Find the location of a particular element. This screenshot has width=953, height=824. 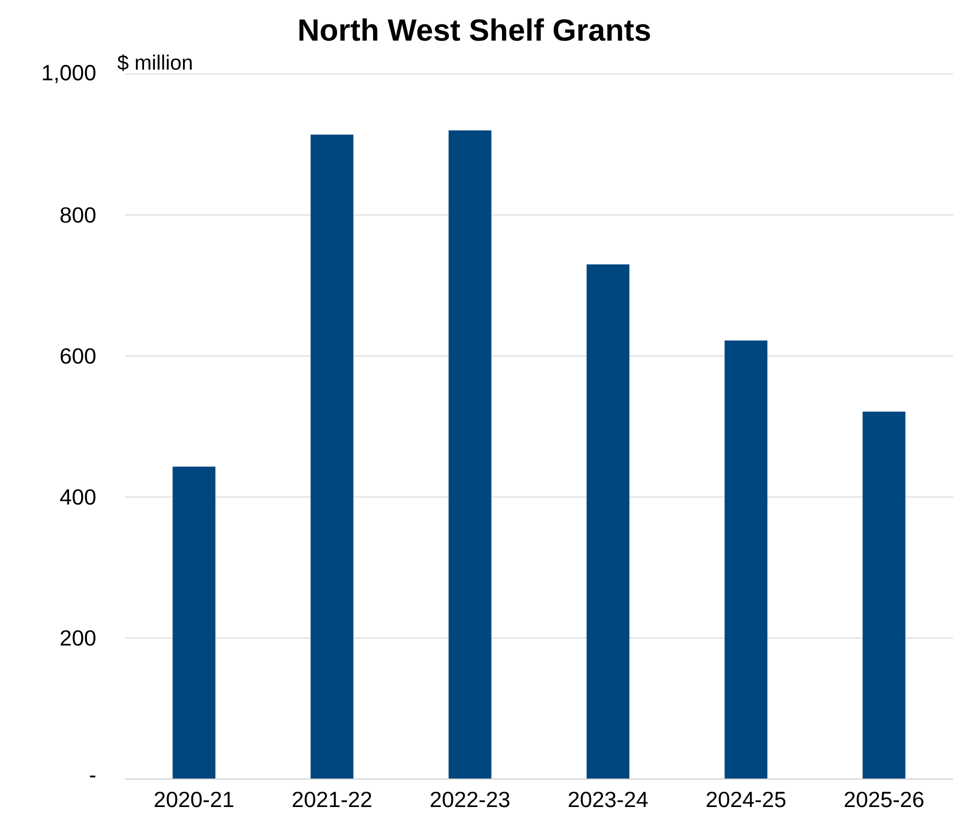

y-axis-title: $ million is located at coordinates (155, 63).